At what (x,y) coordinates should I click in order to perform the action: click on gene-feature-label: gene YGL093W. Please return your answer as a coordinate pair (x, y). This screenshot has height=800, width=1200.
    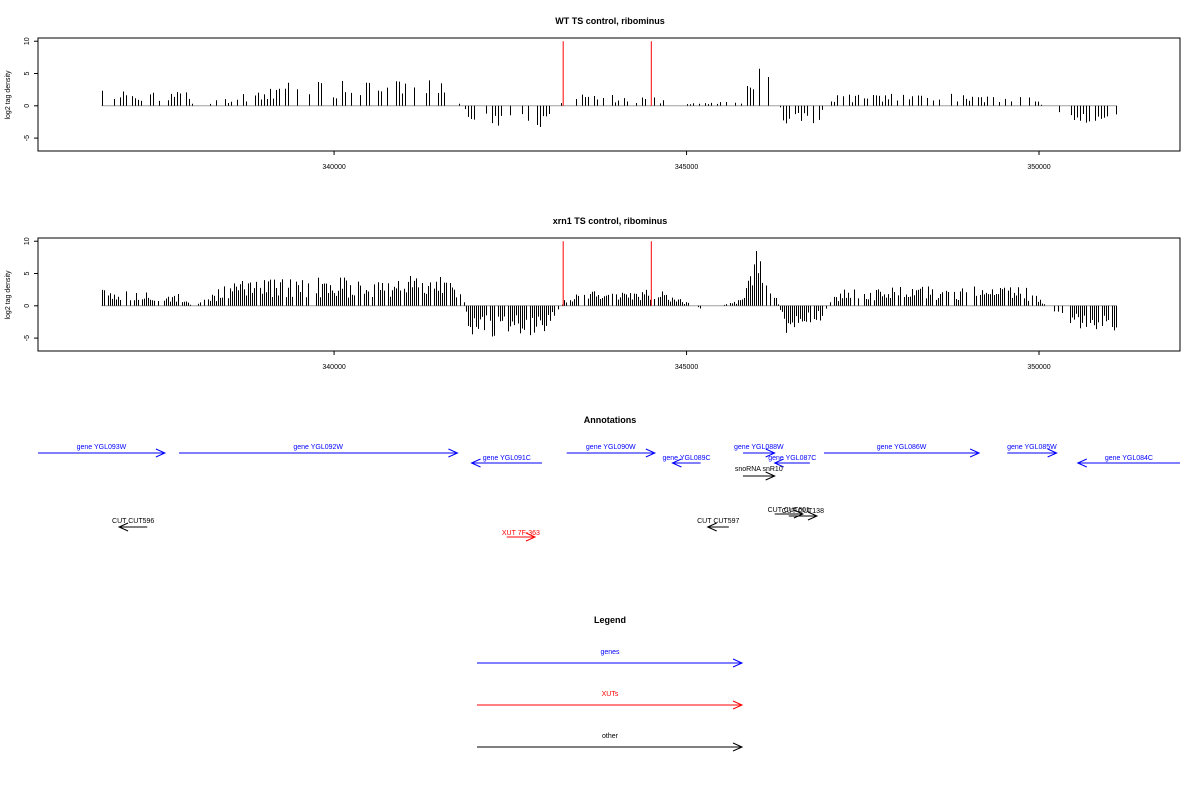
    Looking at the image, I should click on (102, 447).